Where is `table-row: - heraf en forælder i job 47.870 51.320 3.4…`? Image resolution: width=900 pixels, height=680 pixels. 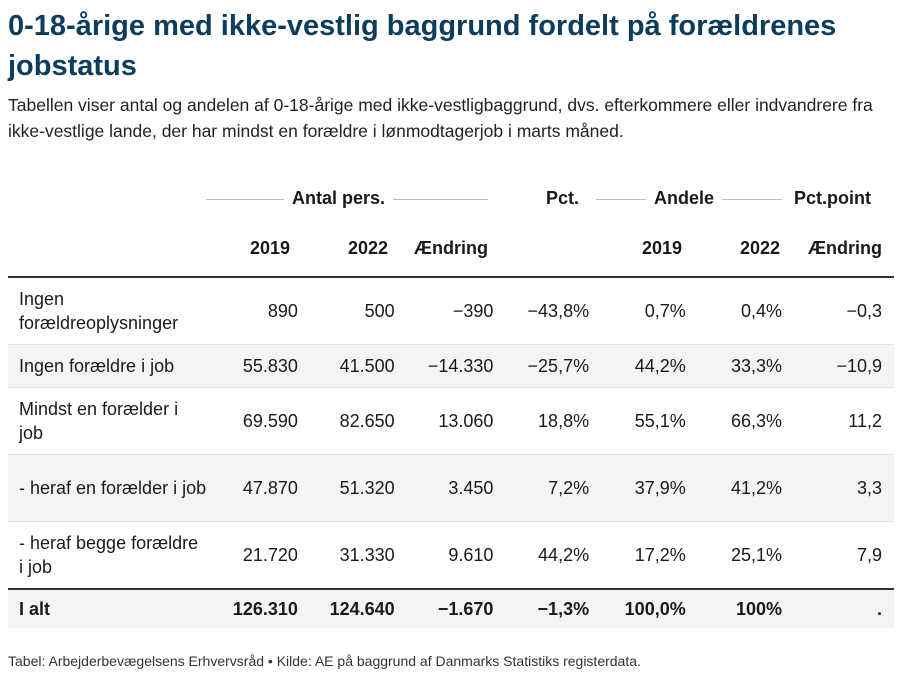 table-row: - heraf en forælder i job 47.870 51.320 3.4… is located at coordinates (451, 488).